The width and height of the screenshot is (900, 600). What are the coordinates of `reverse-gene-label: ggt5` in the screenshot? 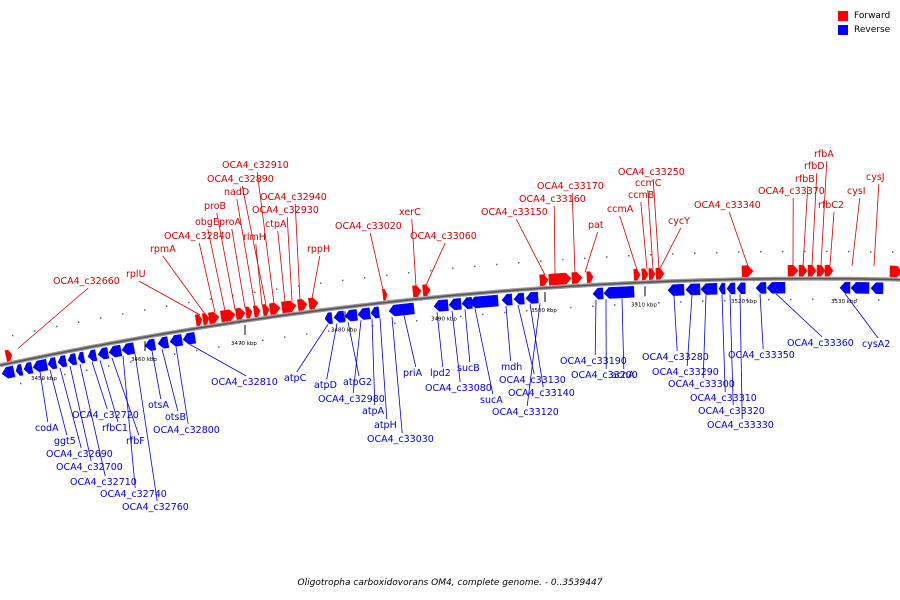 It's located at (65, 441).